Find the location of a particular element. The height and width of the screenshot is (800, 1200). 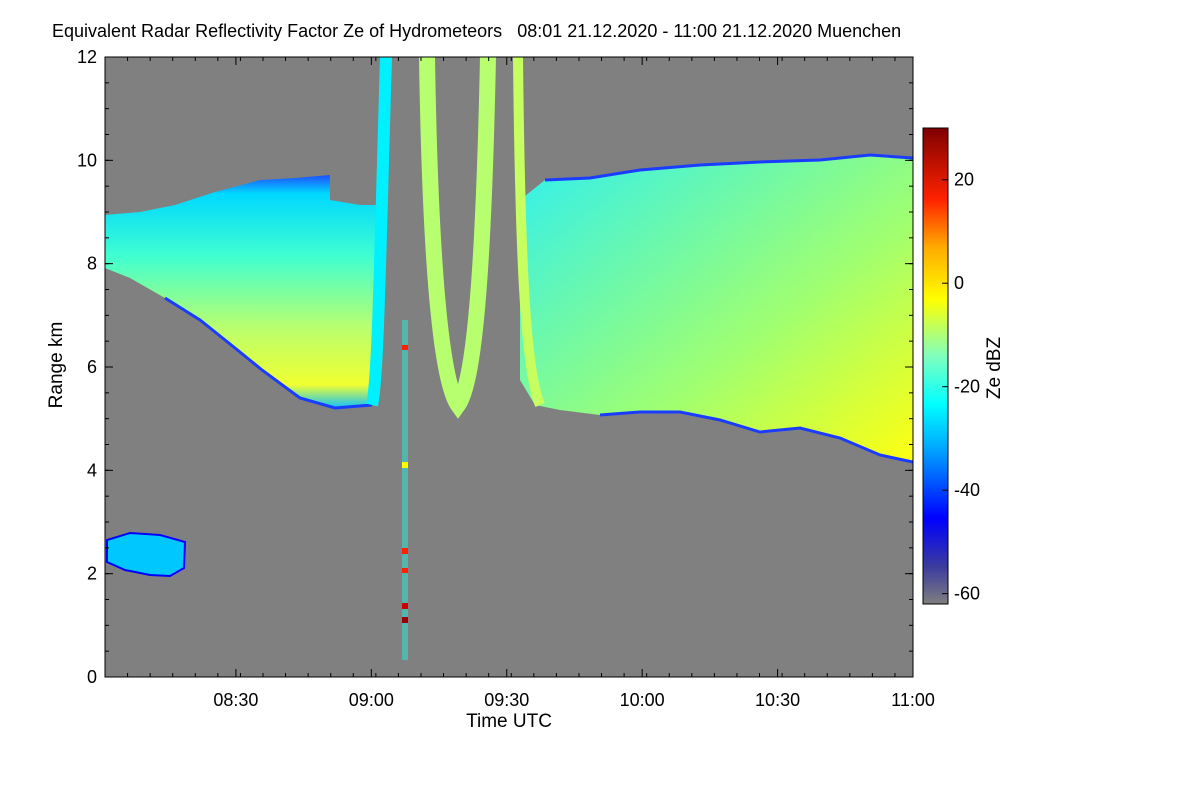

x-tick-label: 10:00 is located at coordinates (642, 700).